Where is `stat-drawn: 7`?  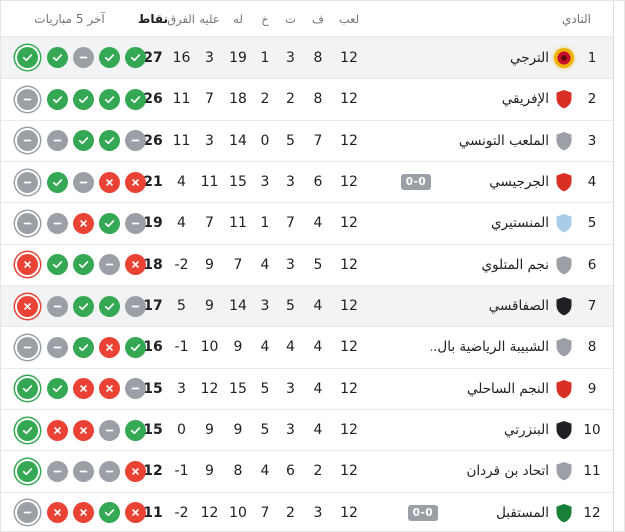 stat-drawn: 7 is located at coordinates (290, 223).